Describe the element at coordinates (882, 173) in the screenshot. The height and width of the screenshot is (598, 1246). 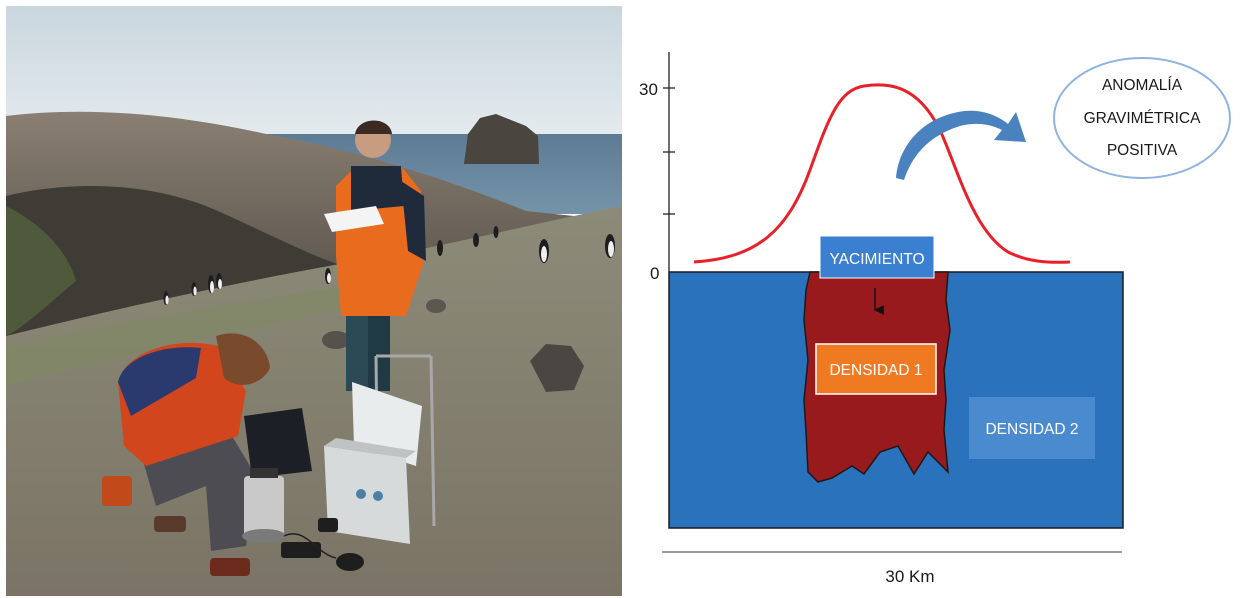
I see `anomaly-curve` at that location.